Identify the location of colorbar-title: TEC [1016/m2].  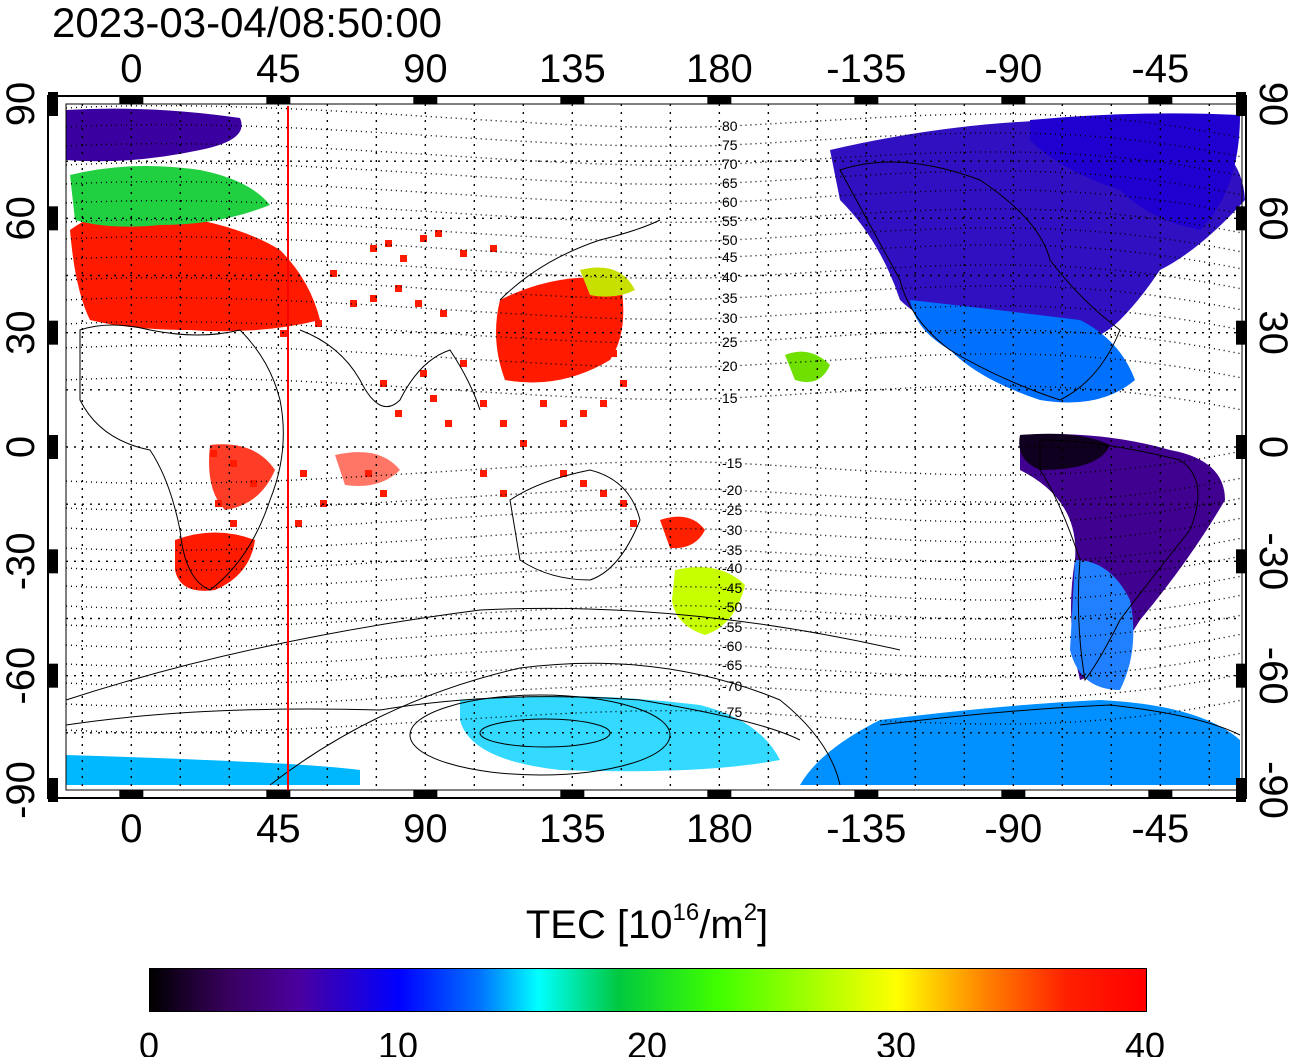
(647, 923).